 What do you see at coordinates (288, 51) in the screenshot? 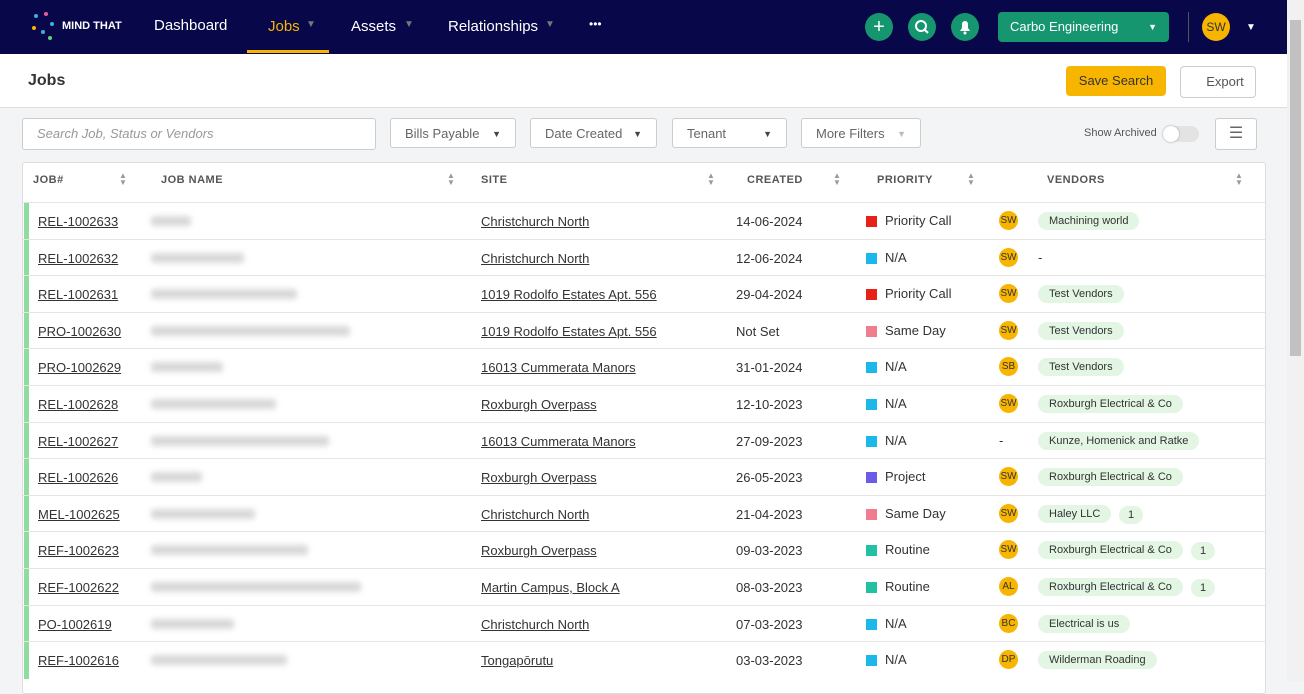
I see `active-indicator` at bounding box center [288, 51].